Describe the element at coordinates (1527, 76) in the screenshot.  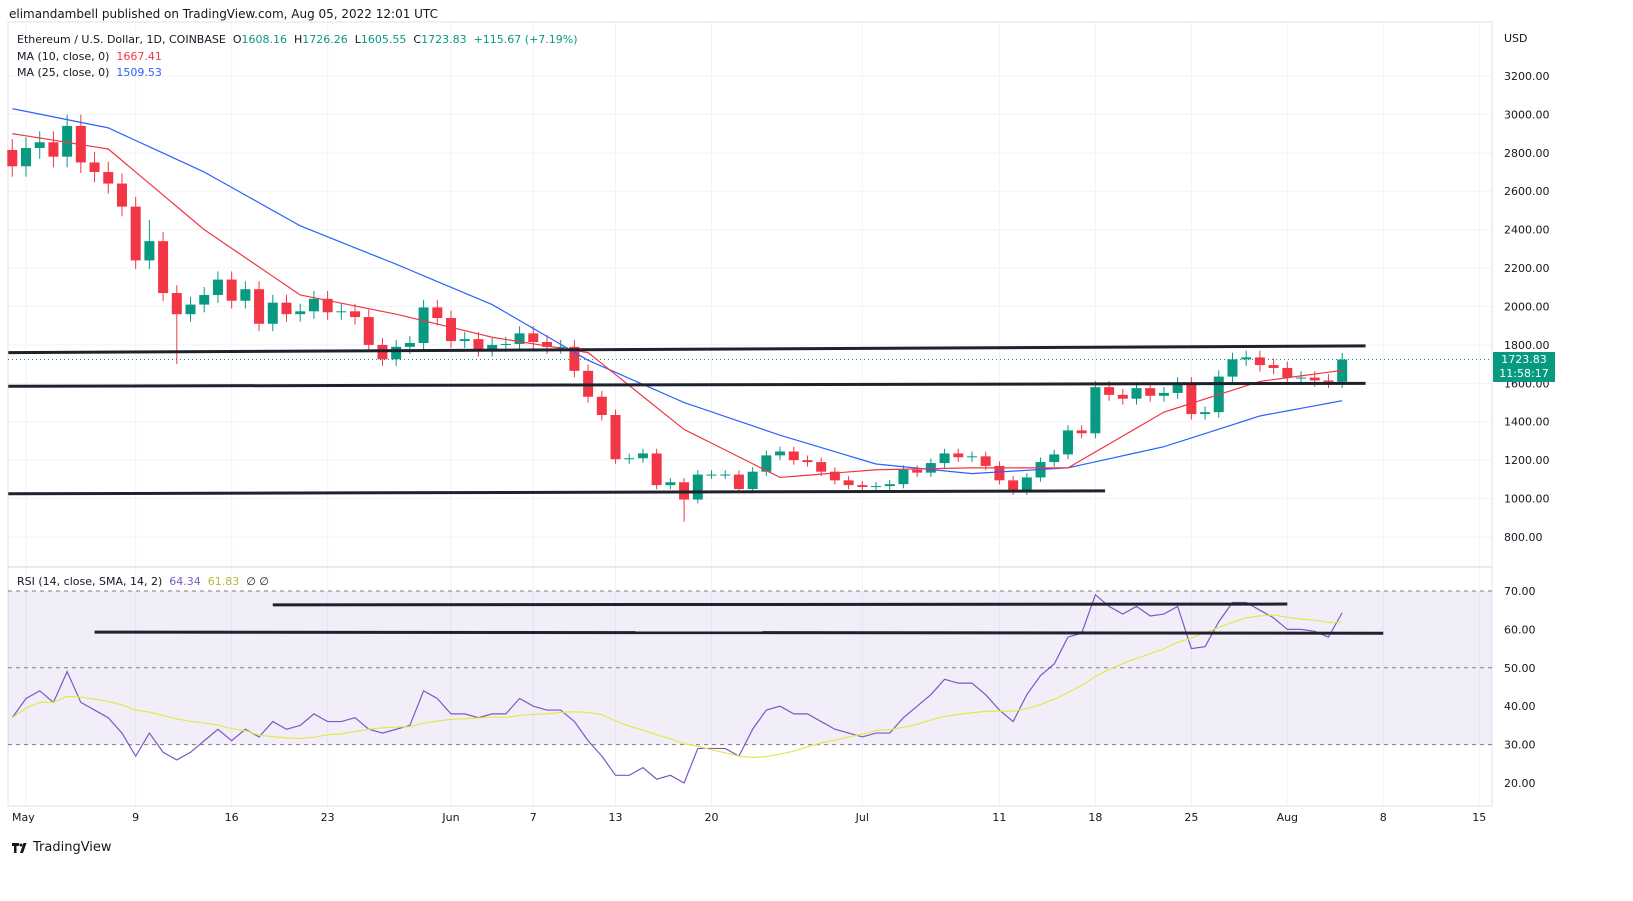
I see `price-axis-tick: 3200.00` at that location.